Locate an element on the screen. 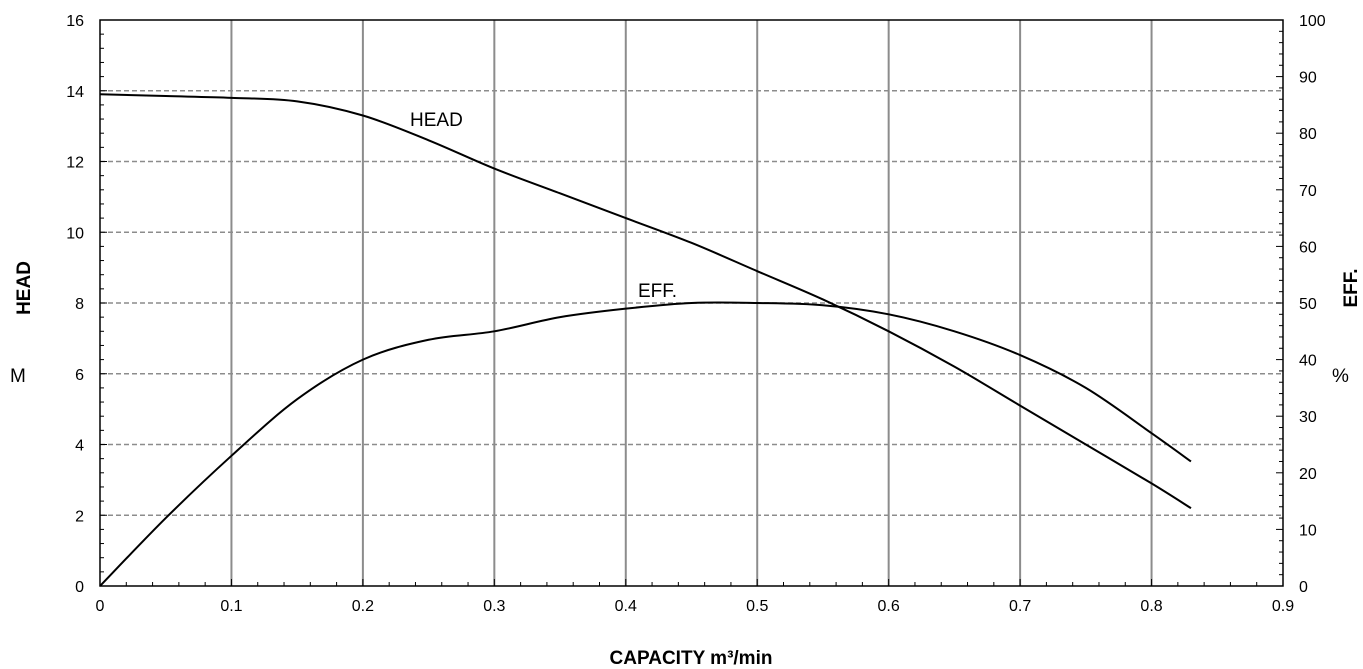 The height and width of the screenshot is (669, 1363). x-tick-label: 0.1 is located at coordinates (231, 606).